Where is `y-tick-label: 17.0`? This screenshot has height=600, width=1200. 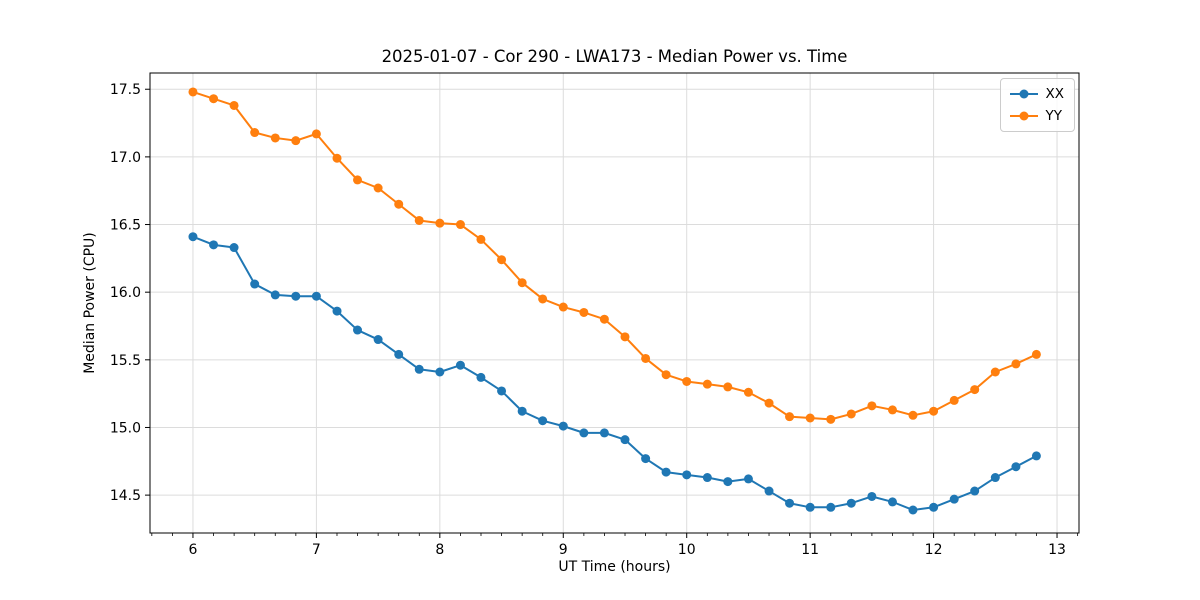 y-tick-label: 17.0 is located at coordinates (125, 158).